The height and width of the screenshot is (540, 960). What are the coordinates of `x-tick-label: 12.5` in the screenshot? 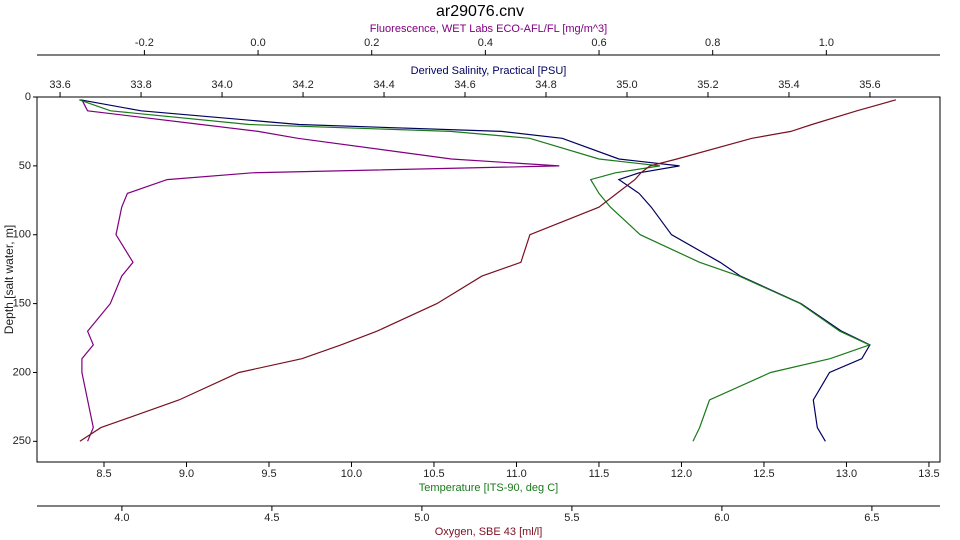 It's located at (763, 474).